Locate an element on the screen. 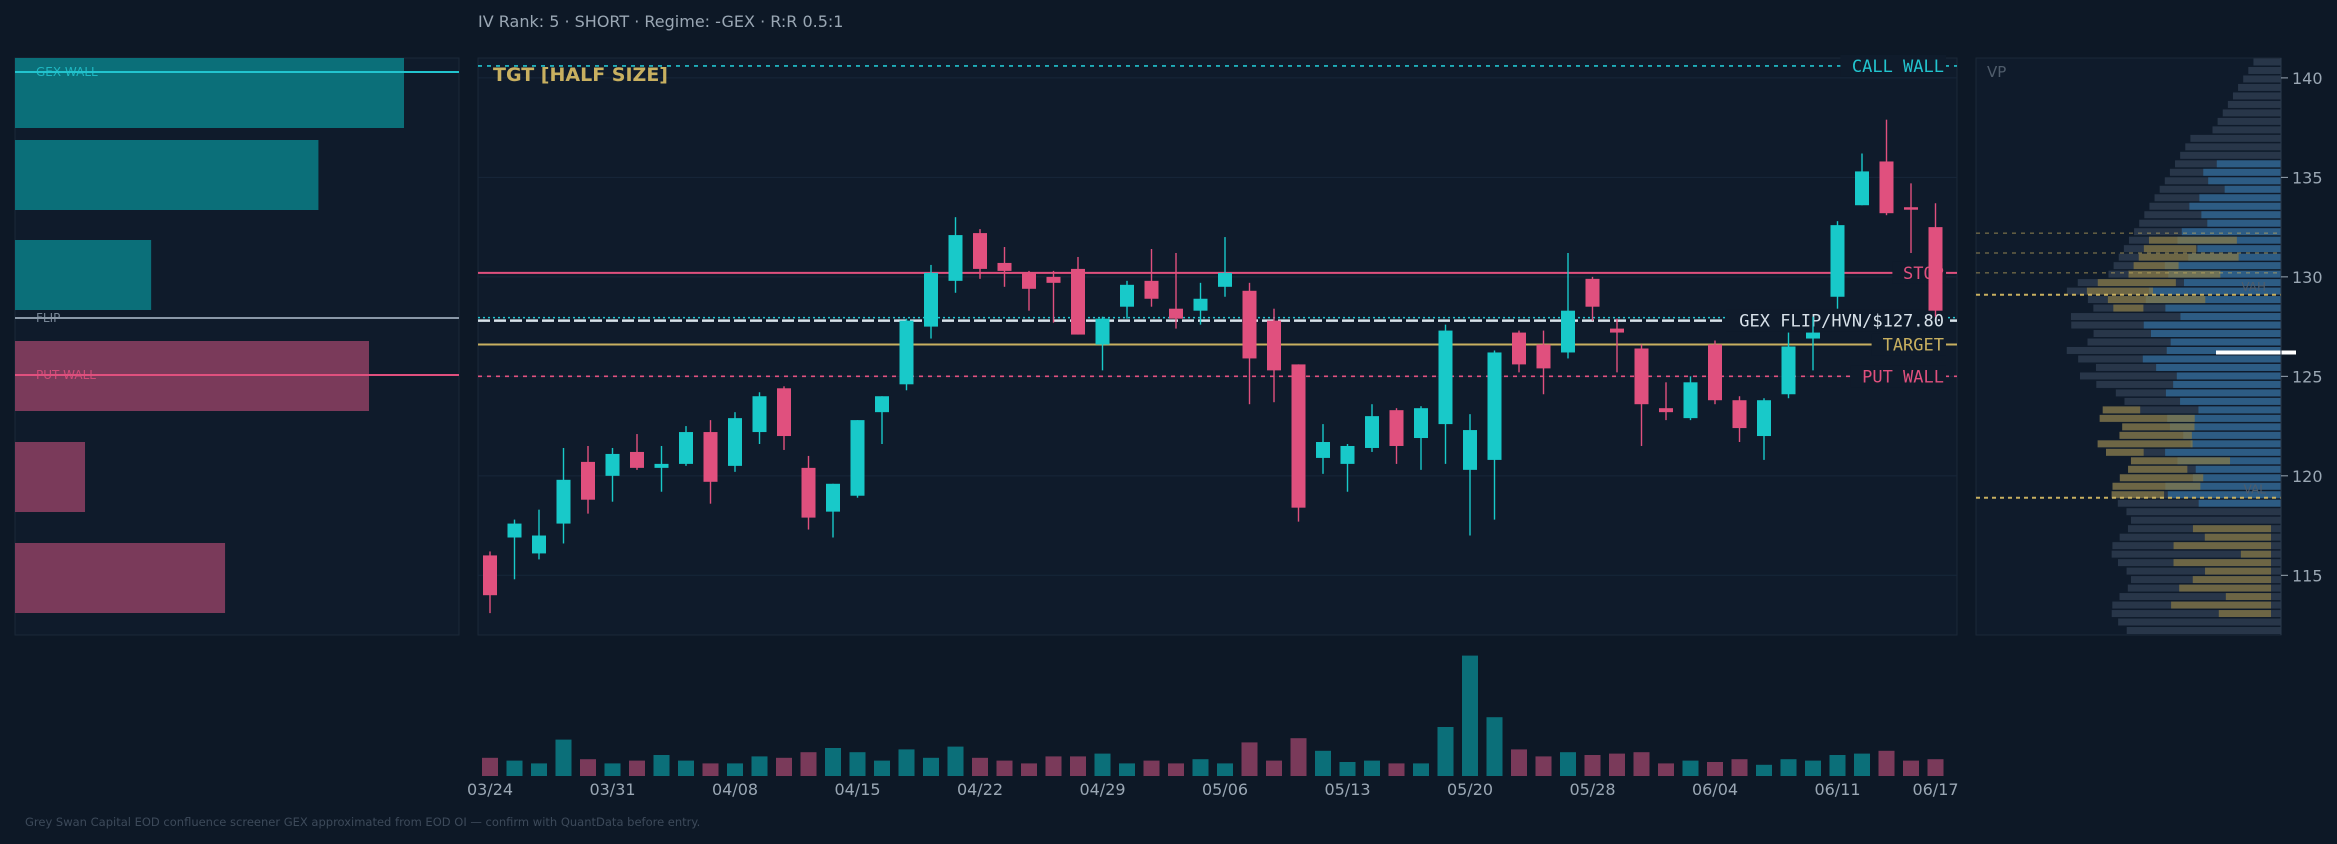 Image resolution: width=2337 pixels, height=844 pixels. volume-profile: VAH VAL is located at coordinates (2136, 346).